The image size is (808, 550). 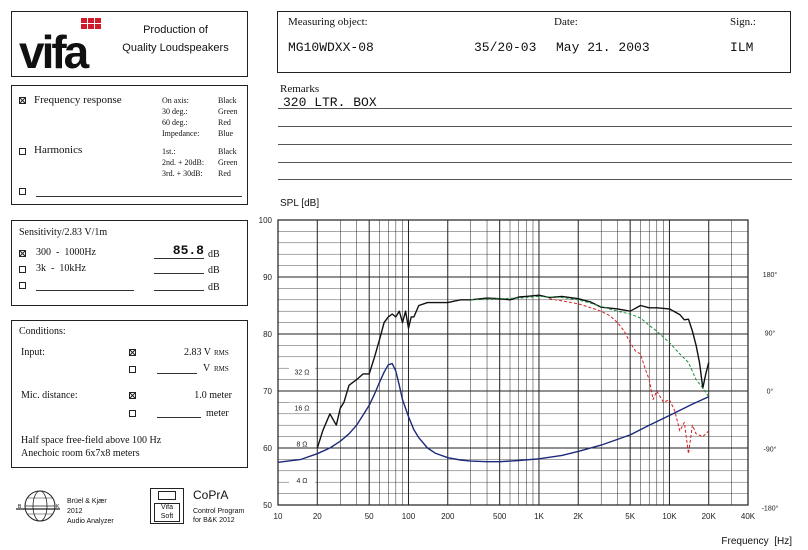 What do you see at coordinates (33, 352) in the screenshot?
I see `input-label: Input:` at bounding box center [33, 352].